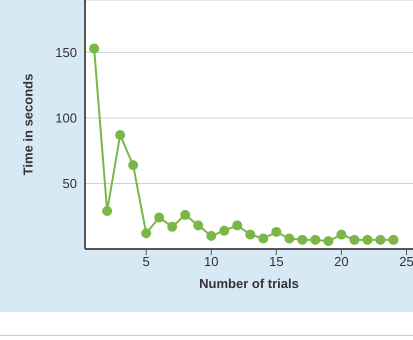 This screenshot has width=413, height=340. I want to click on x-tick-label: 25, so click(406, 262).